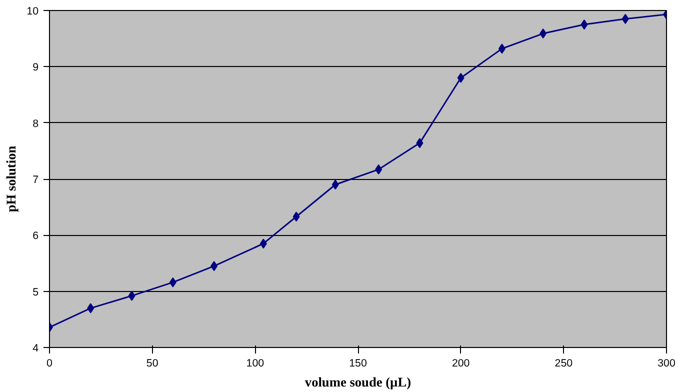 The width and height of the screenshot is (678, 392). I want to click on x-axis-title: volume soude (µL), so click(358, 382).